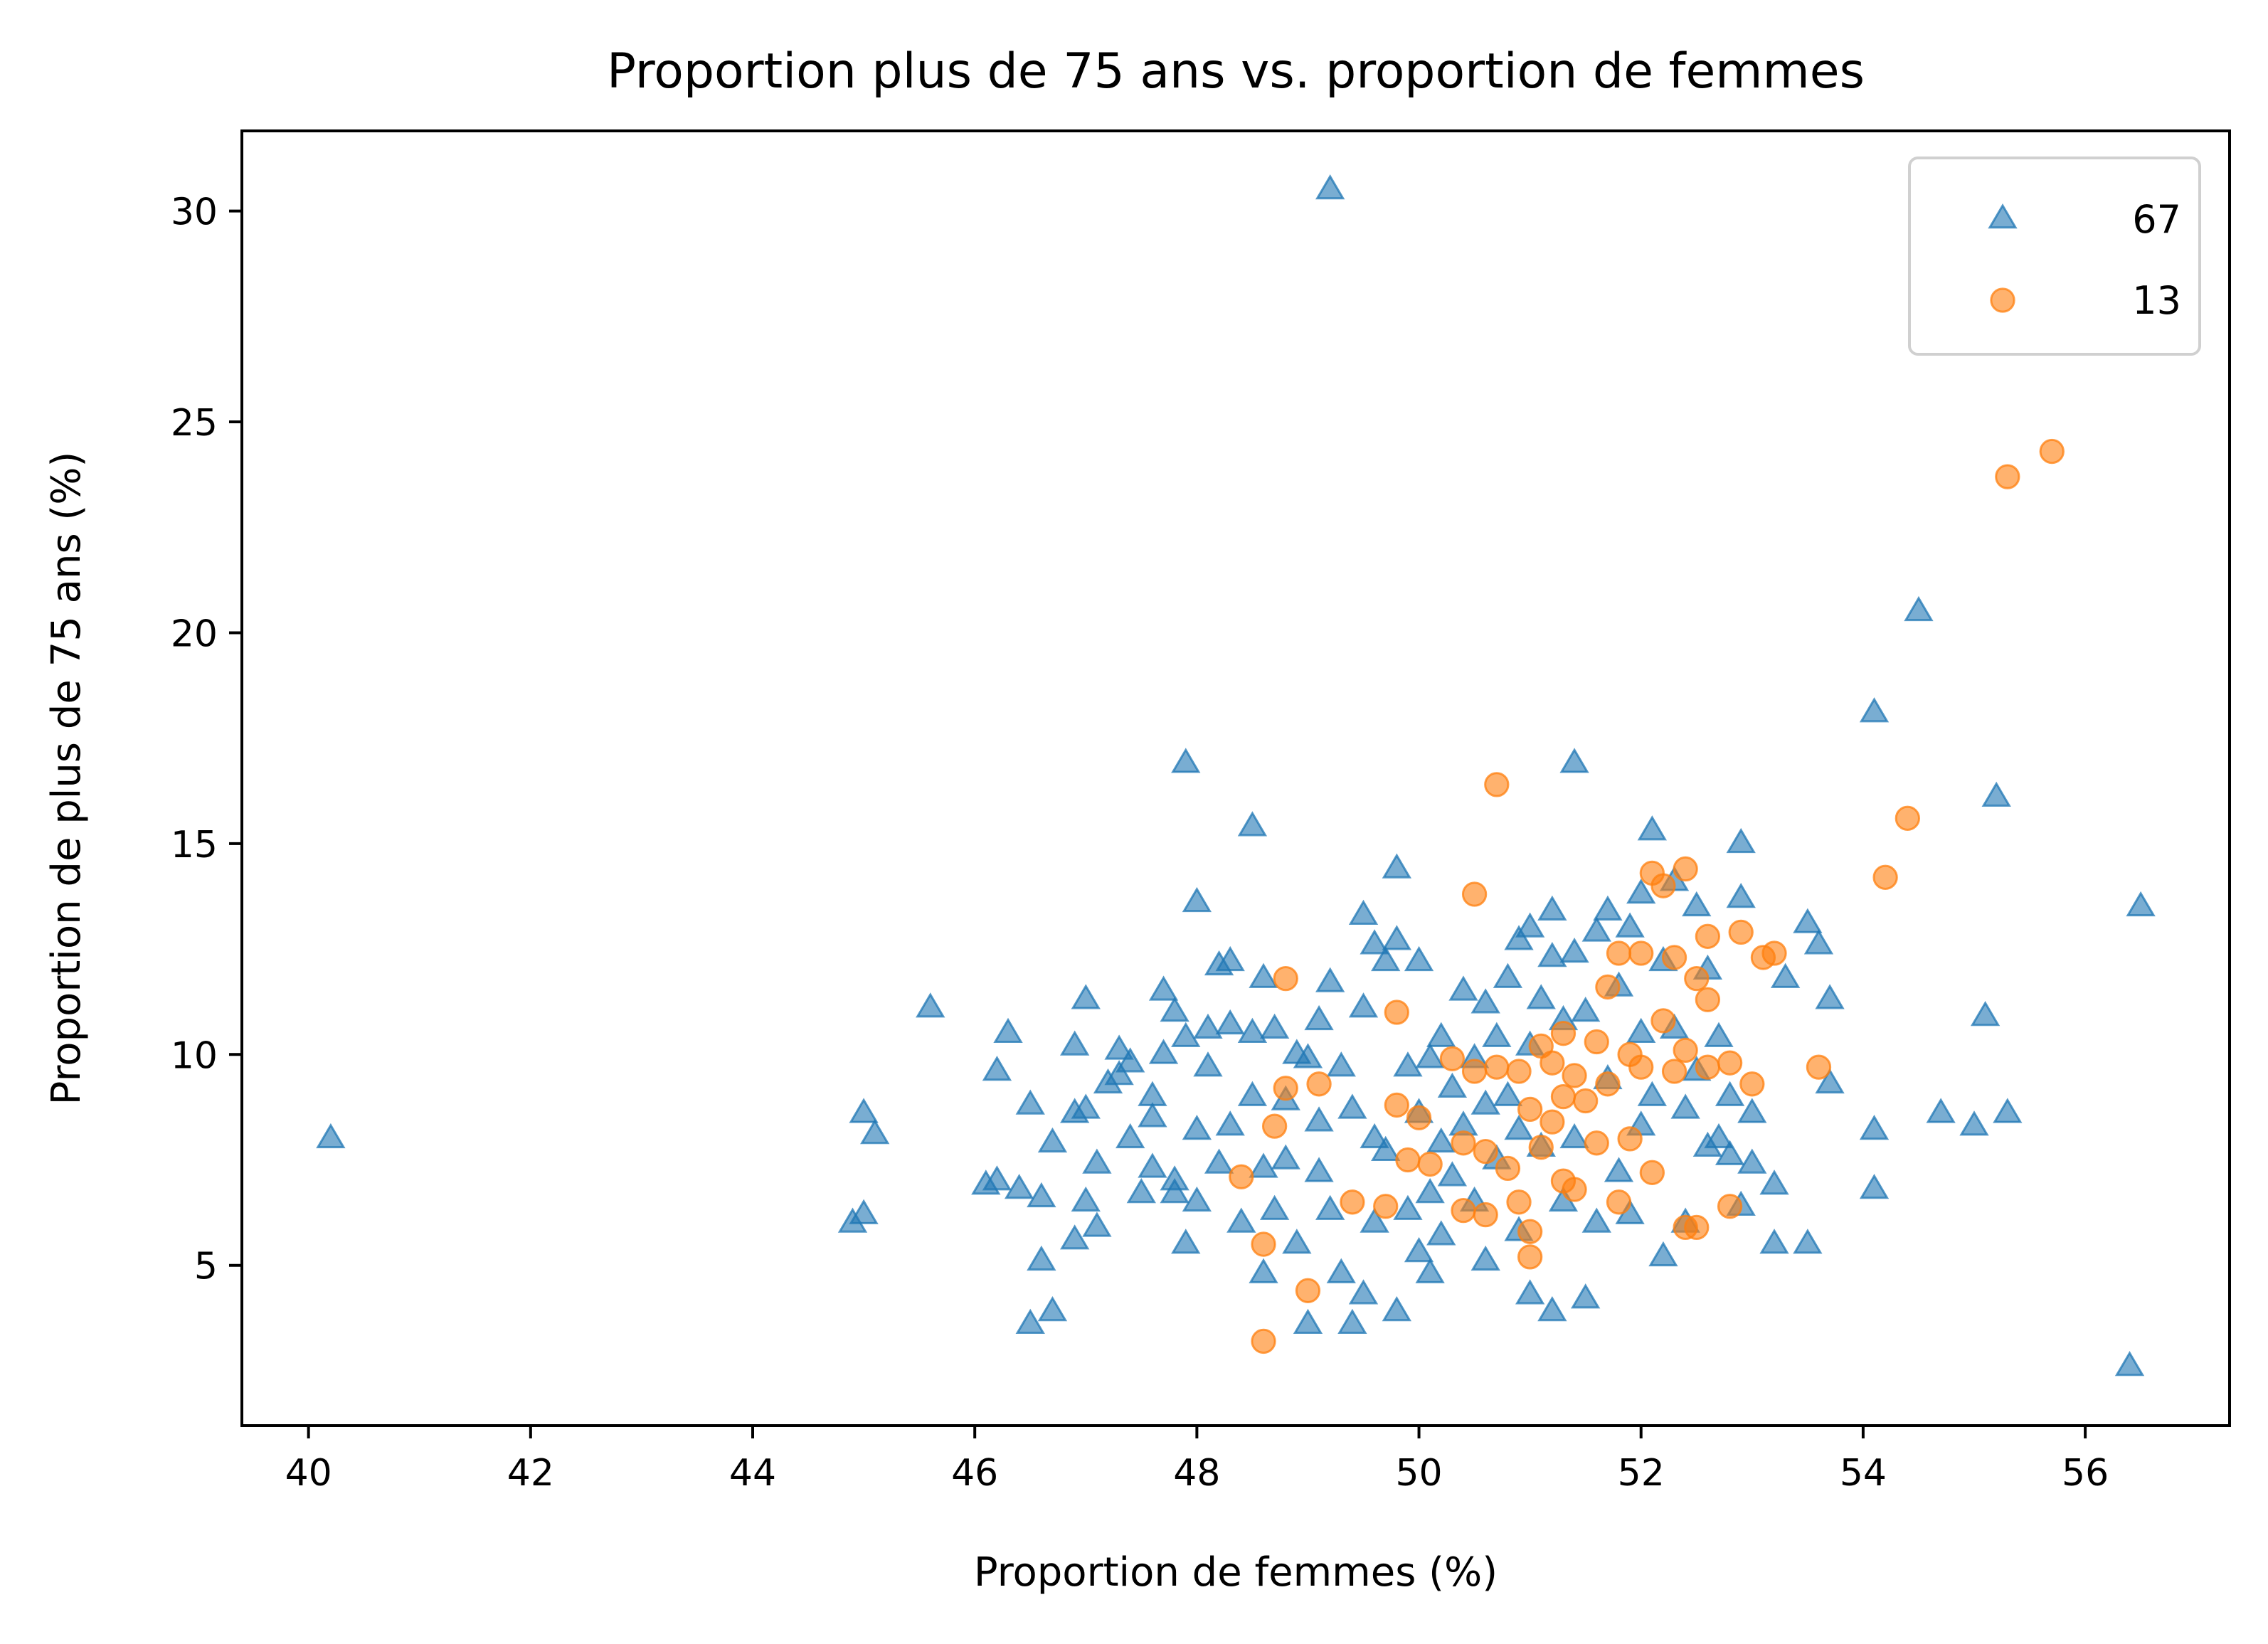  I want to click on y-axis-label: Proportion de plus de 75 ans (%), so click(66, 778).